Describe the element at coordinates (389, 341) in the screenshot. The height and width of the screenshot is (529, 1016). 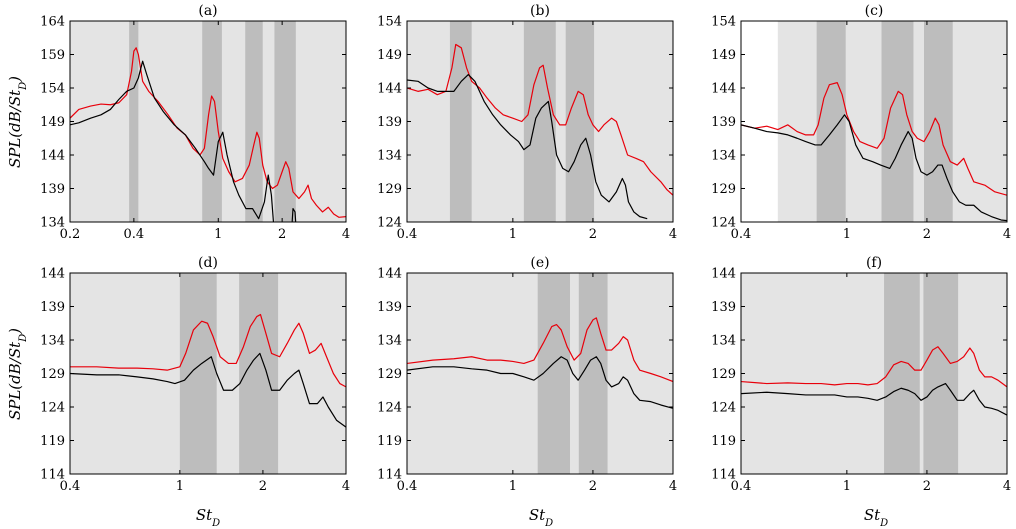
I see `panel-e-ytick-label: 134` at that location.